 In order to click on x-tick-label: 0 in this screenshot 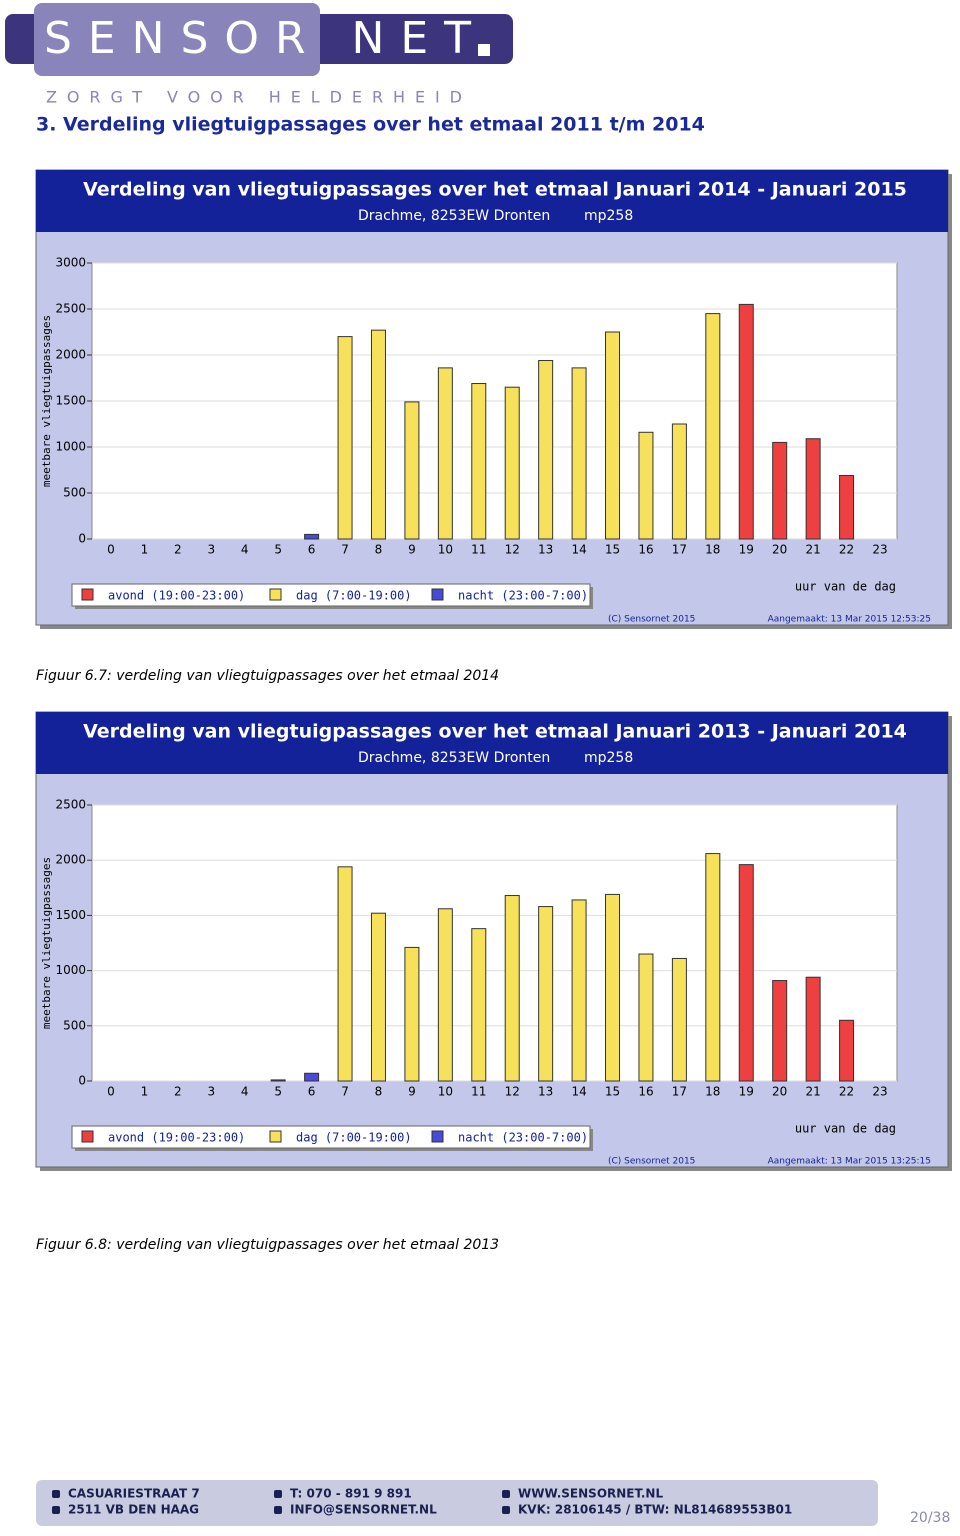, I will do `click(111, 1092)`.